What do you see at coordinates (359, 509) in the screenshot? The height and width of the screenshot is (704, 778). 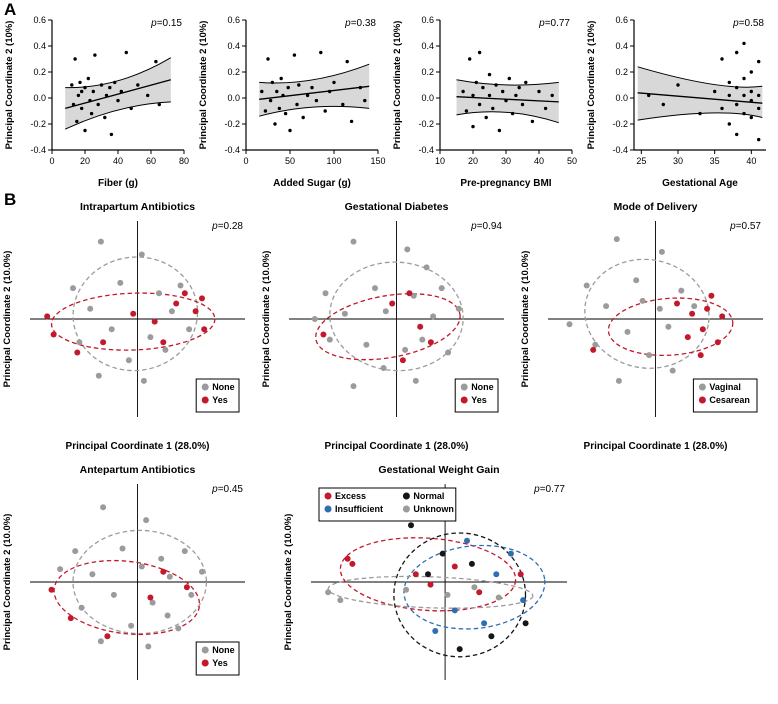 I see `legend-label: Insufficient` at bounding box center [359, 509].